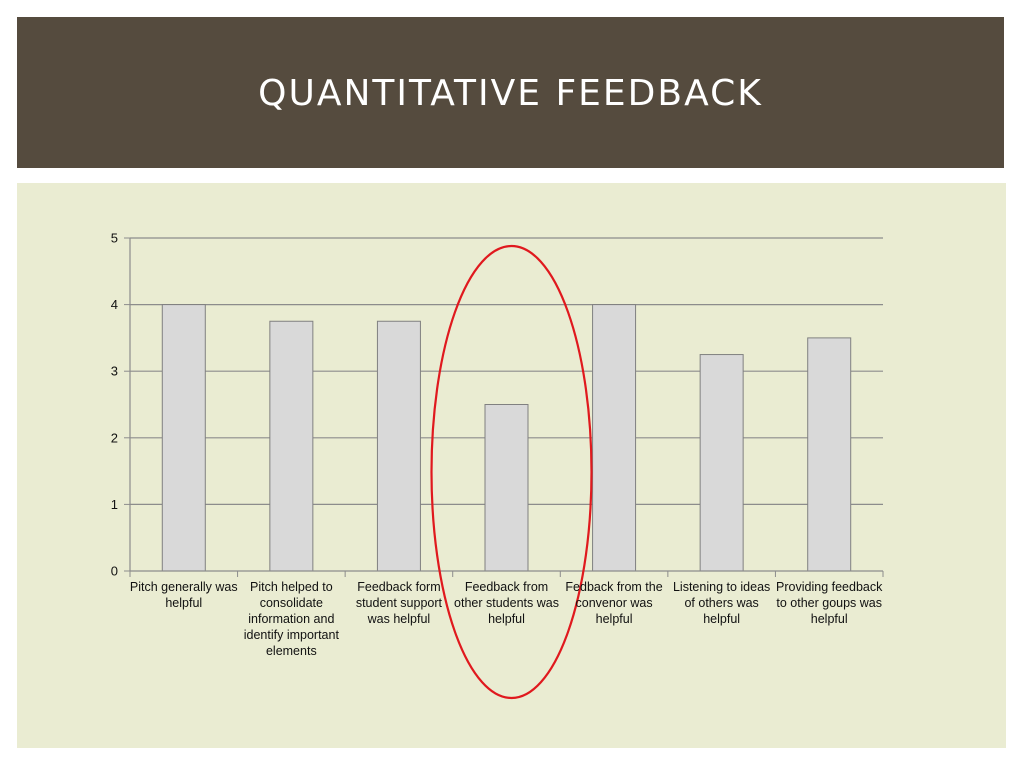  I want to click on highlight-ellipse, so click(511, 472).